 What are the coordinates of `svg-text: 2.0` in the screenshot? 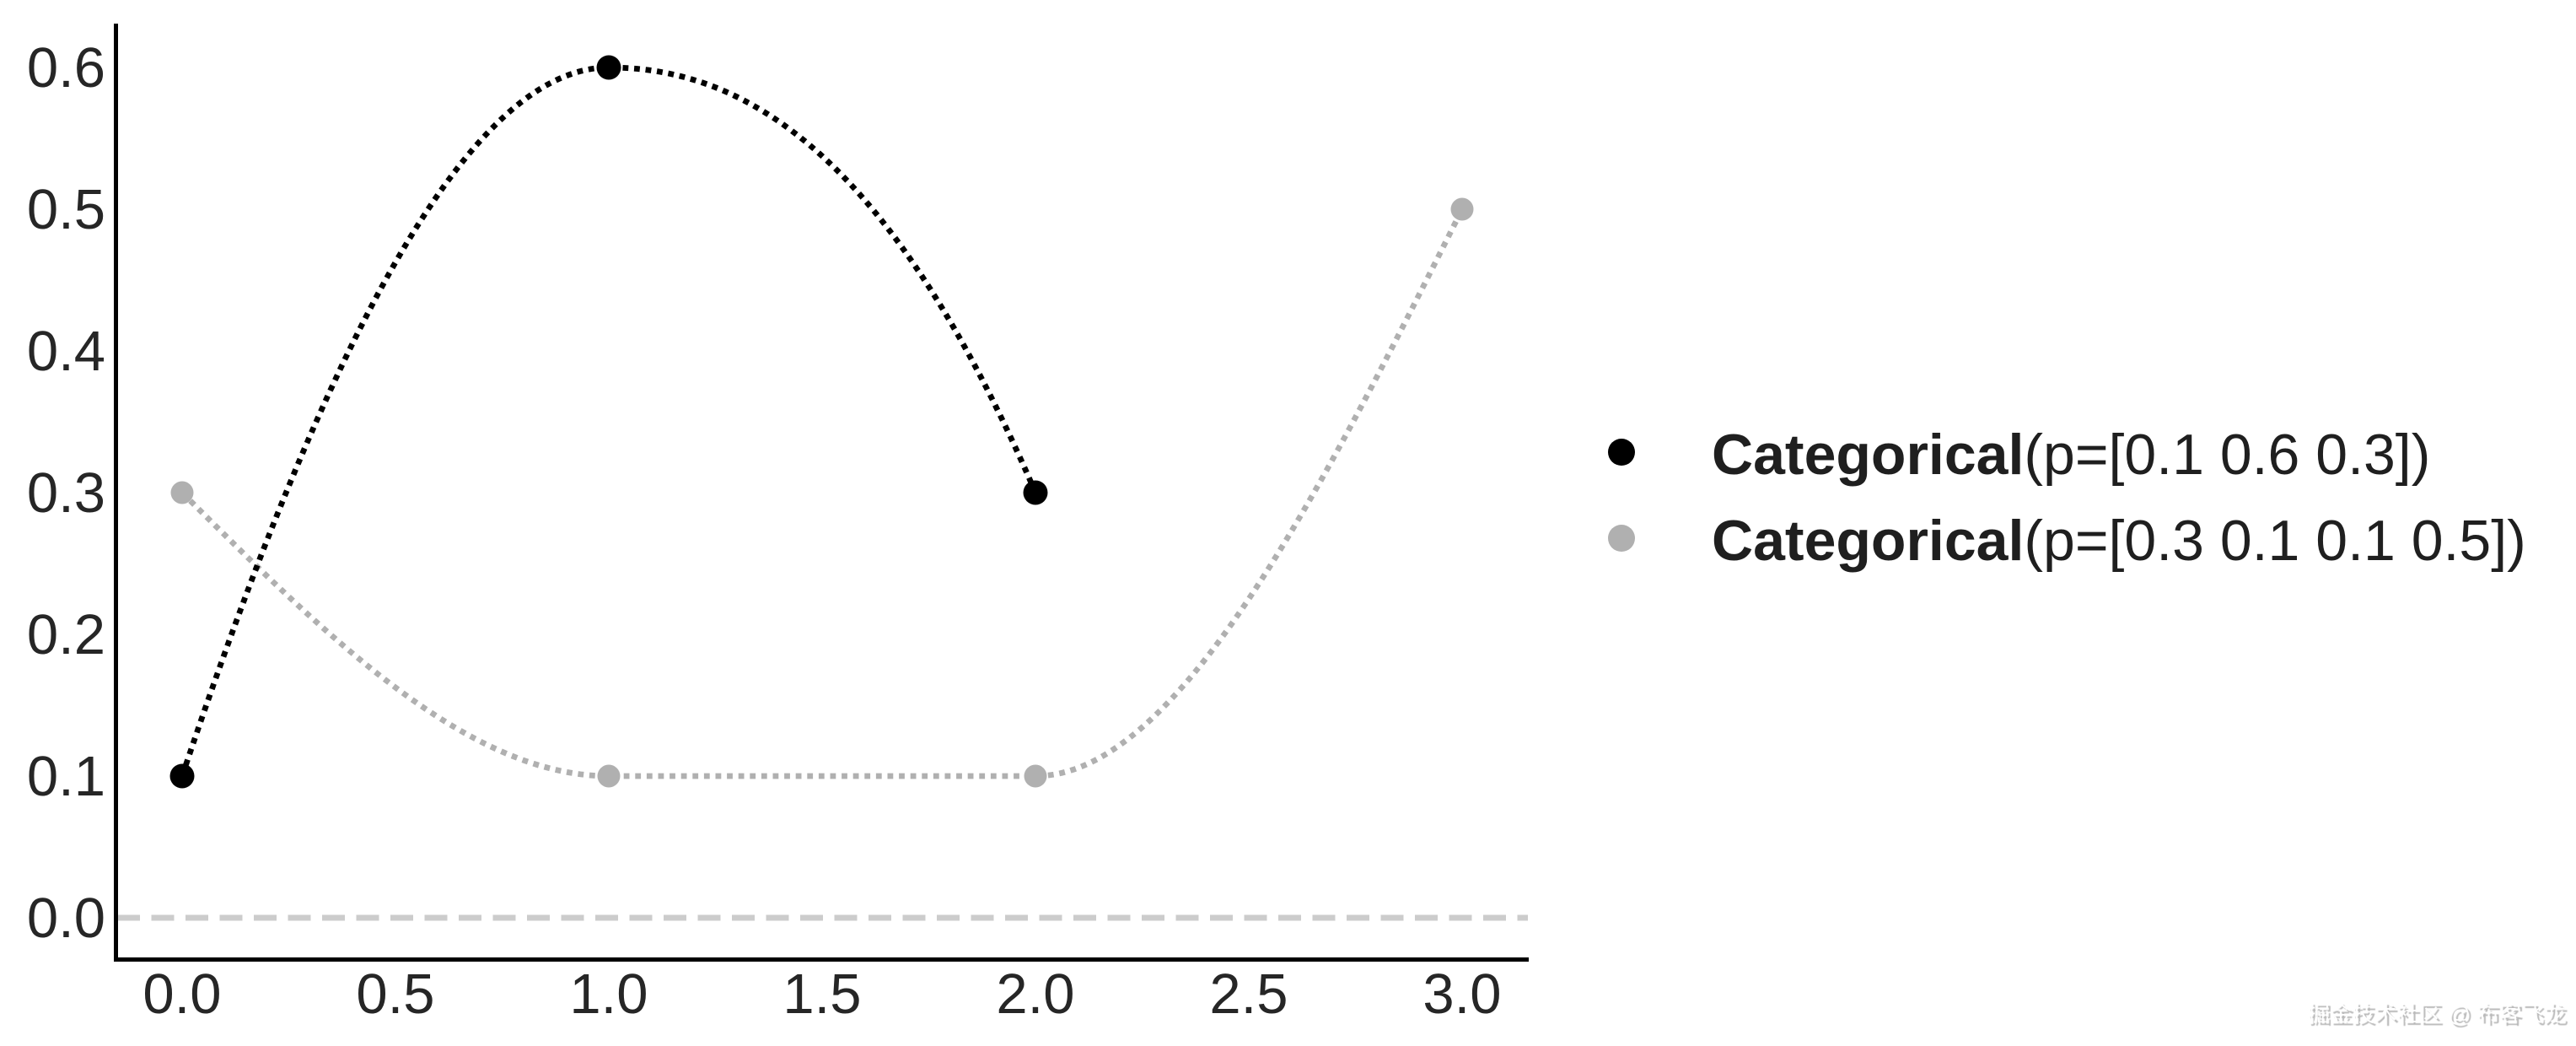 It's located at (1035, 994).